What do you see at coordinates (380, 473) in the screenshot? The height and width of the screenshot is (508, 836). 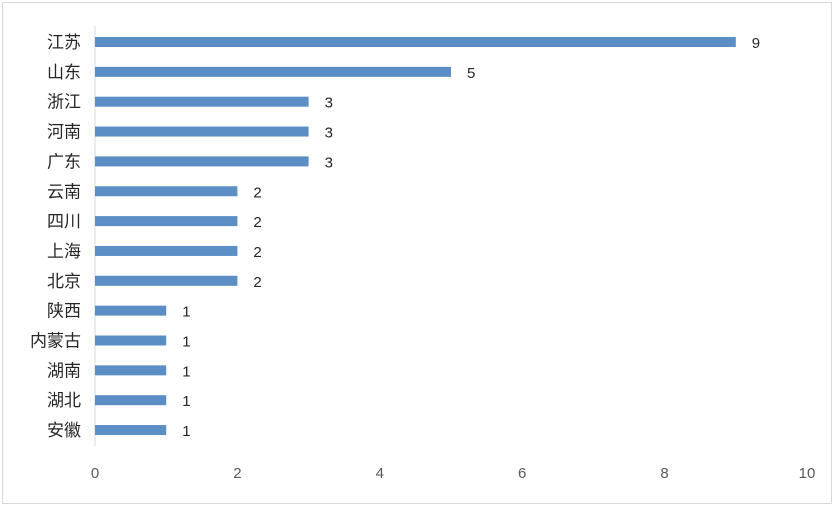 I see `x-tick-label-2: 4` at bounding box center [380, 473].